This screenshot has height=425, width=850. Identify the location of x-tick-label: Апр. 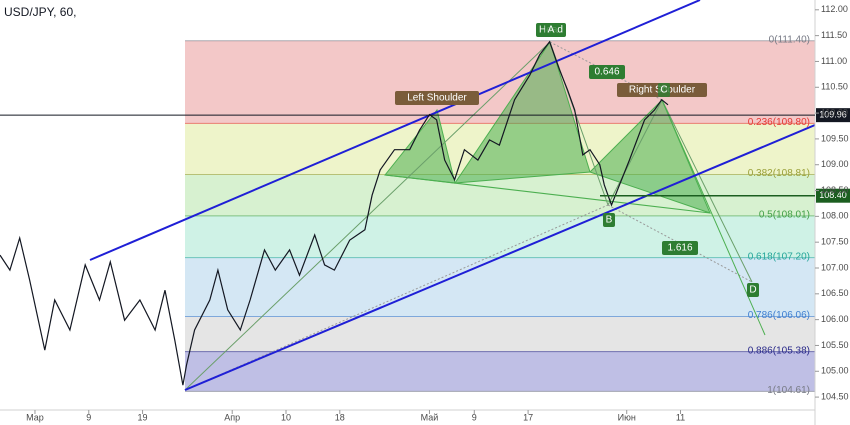
(232, 417).